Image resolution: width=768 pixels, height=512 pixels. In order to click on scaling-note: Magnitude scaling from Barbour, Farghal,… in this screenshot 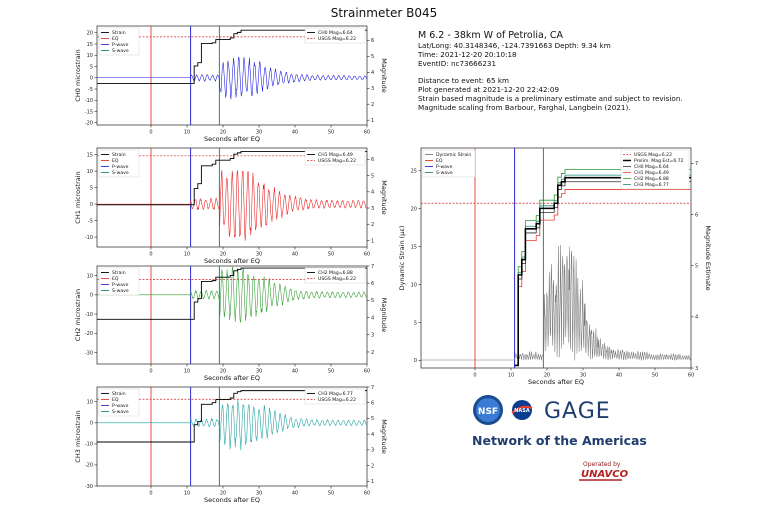, I will do `click(524, 107)`.